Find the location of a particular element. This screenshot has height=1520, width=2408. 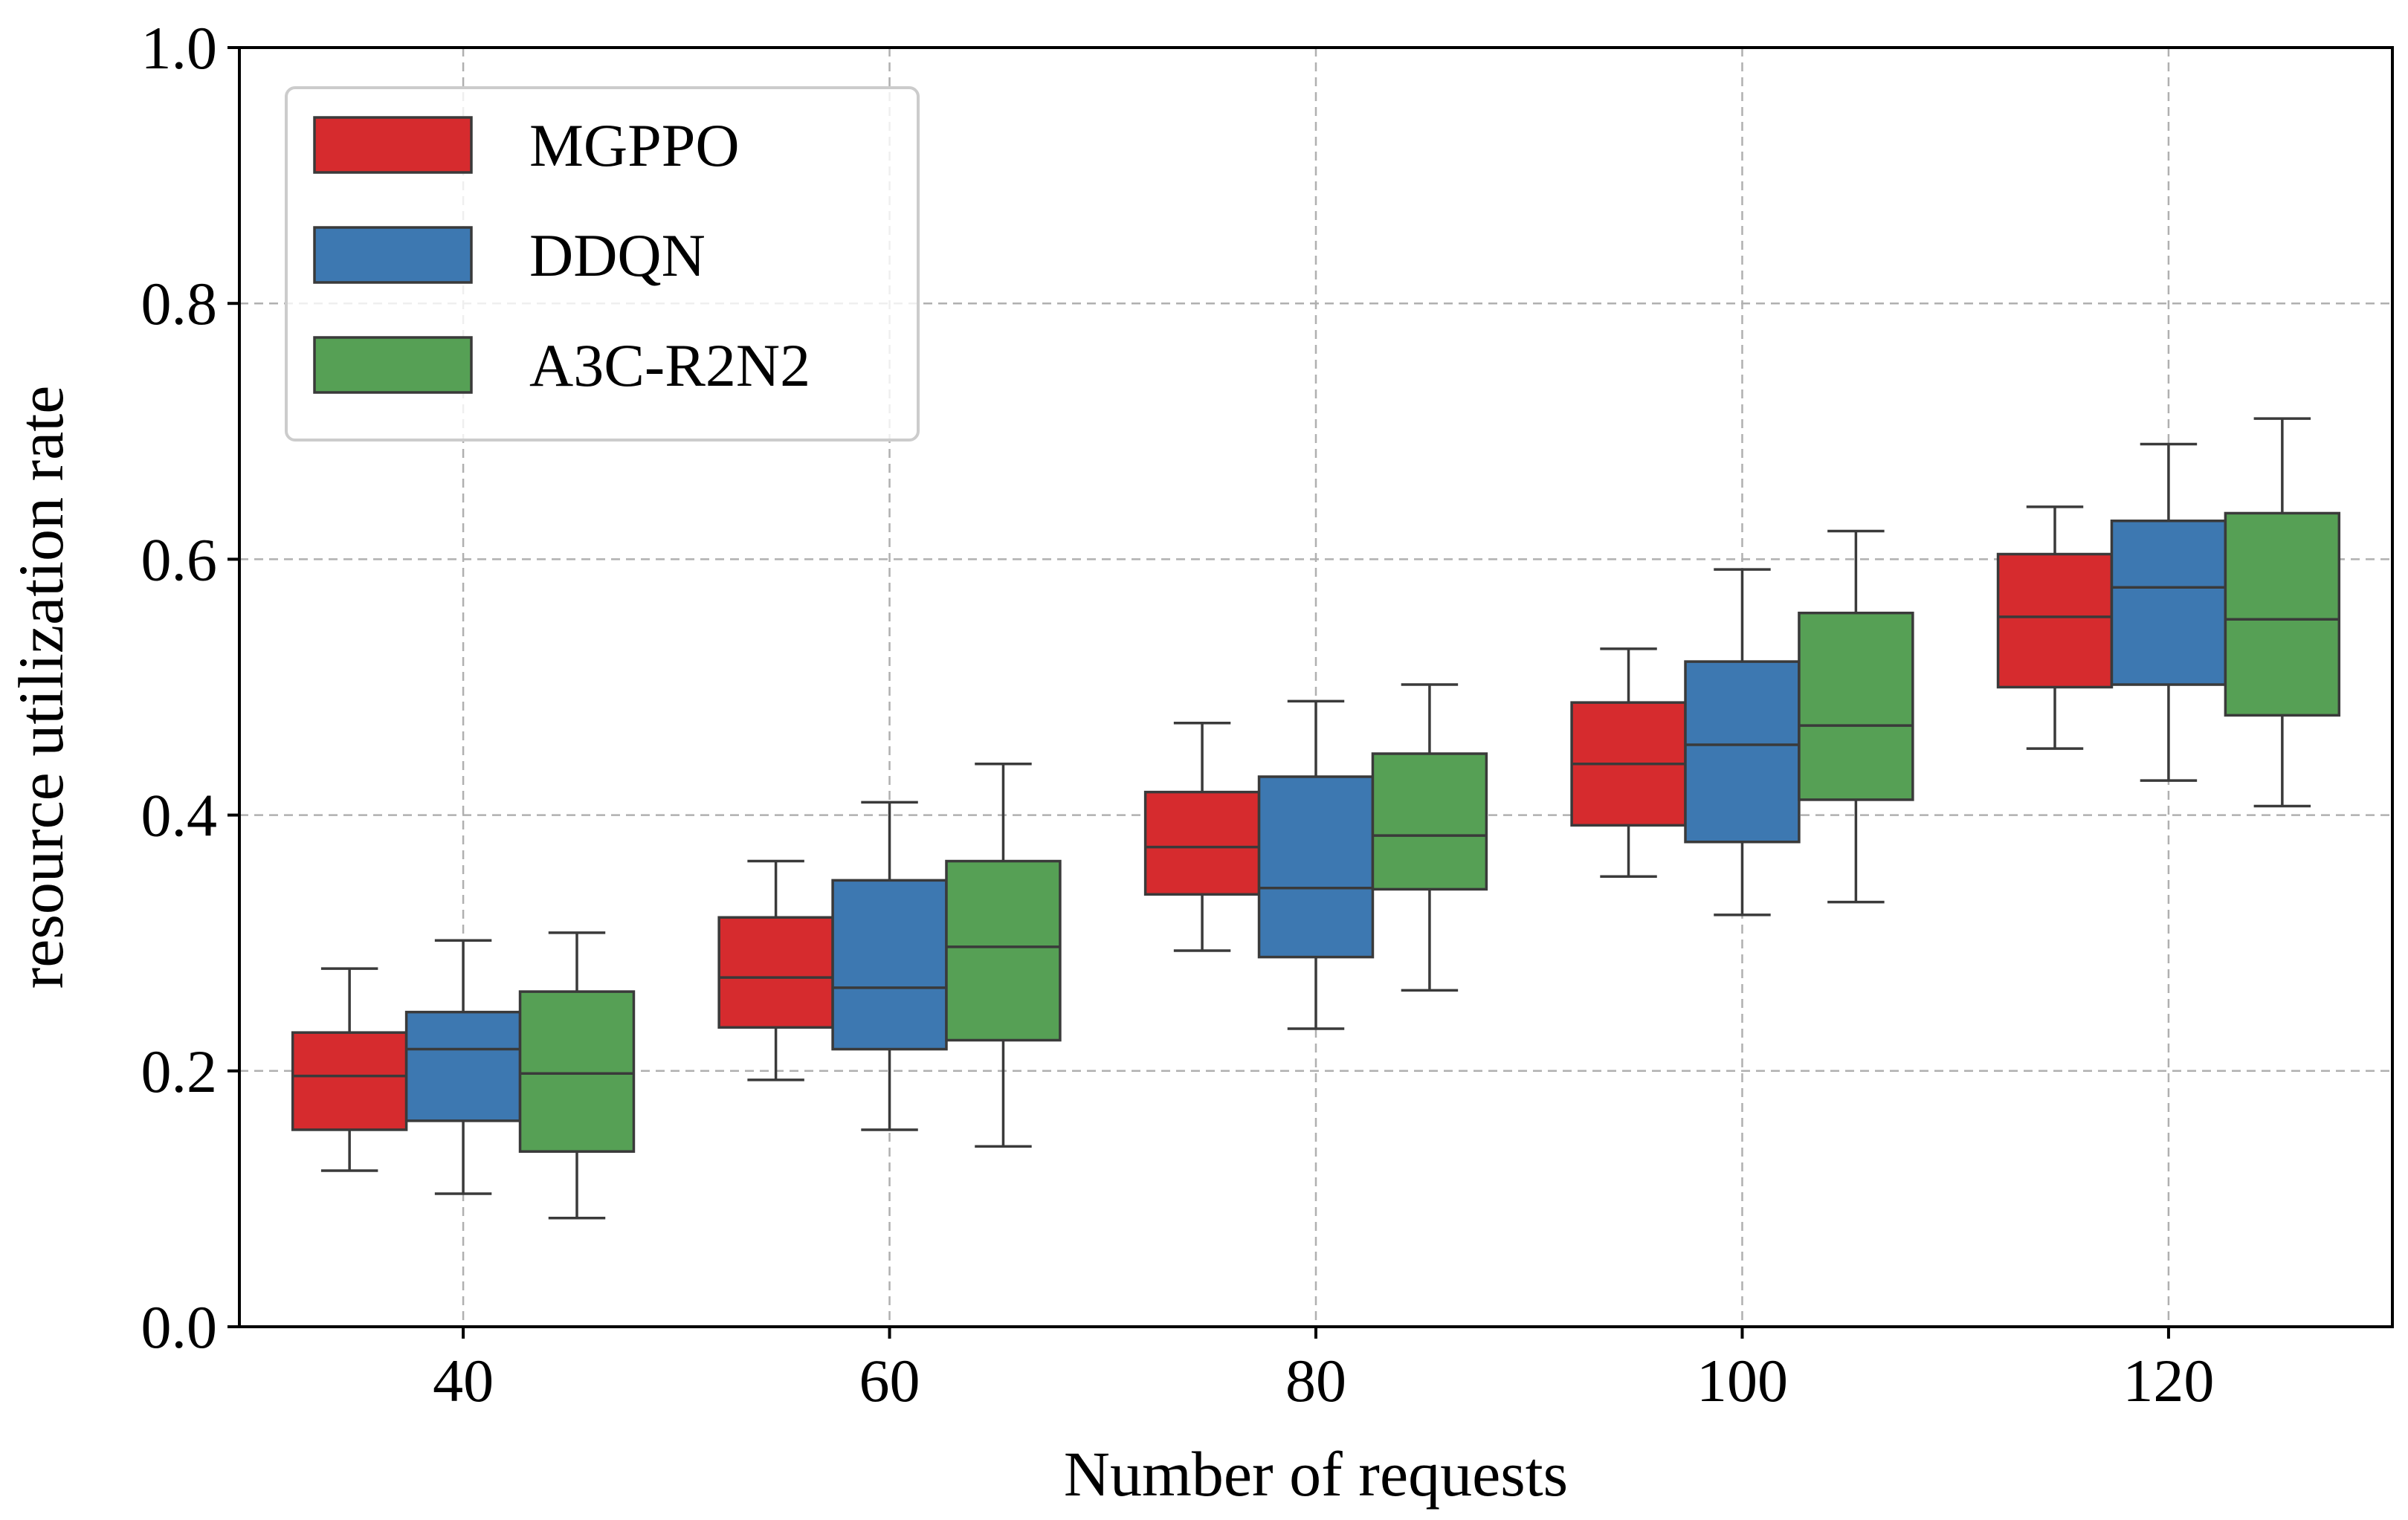

y-tick-label: 0.4 is located at coordinates (179, 816).